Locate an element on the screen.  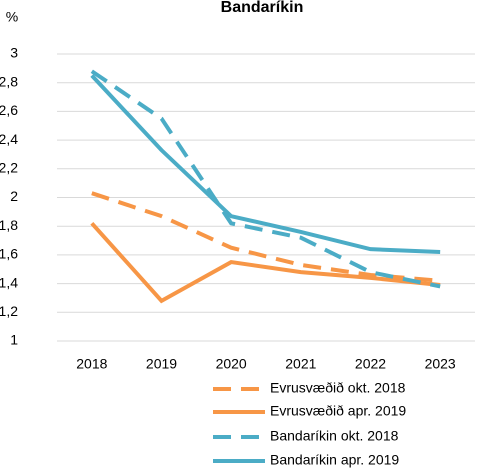
y-tick-label: 2,8 is located at coordinates (9, 81).